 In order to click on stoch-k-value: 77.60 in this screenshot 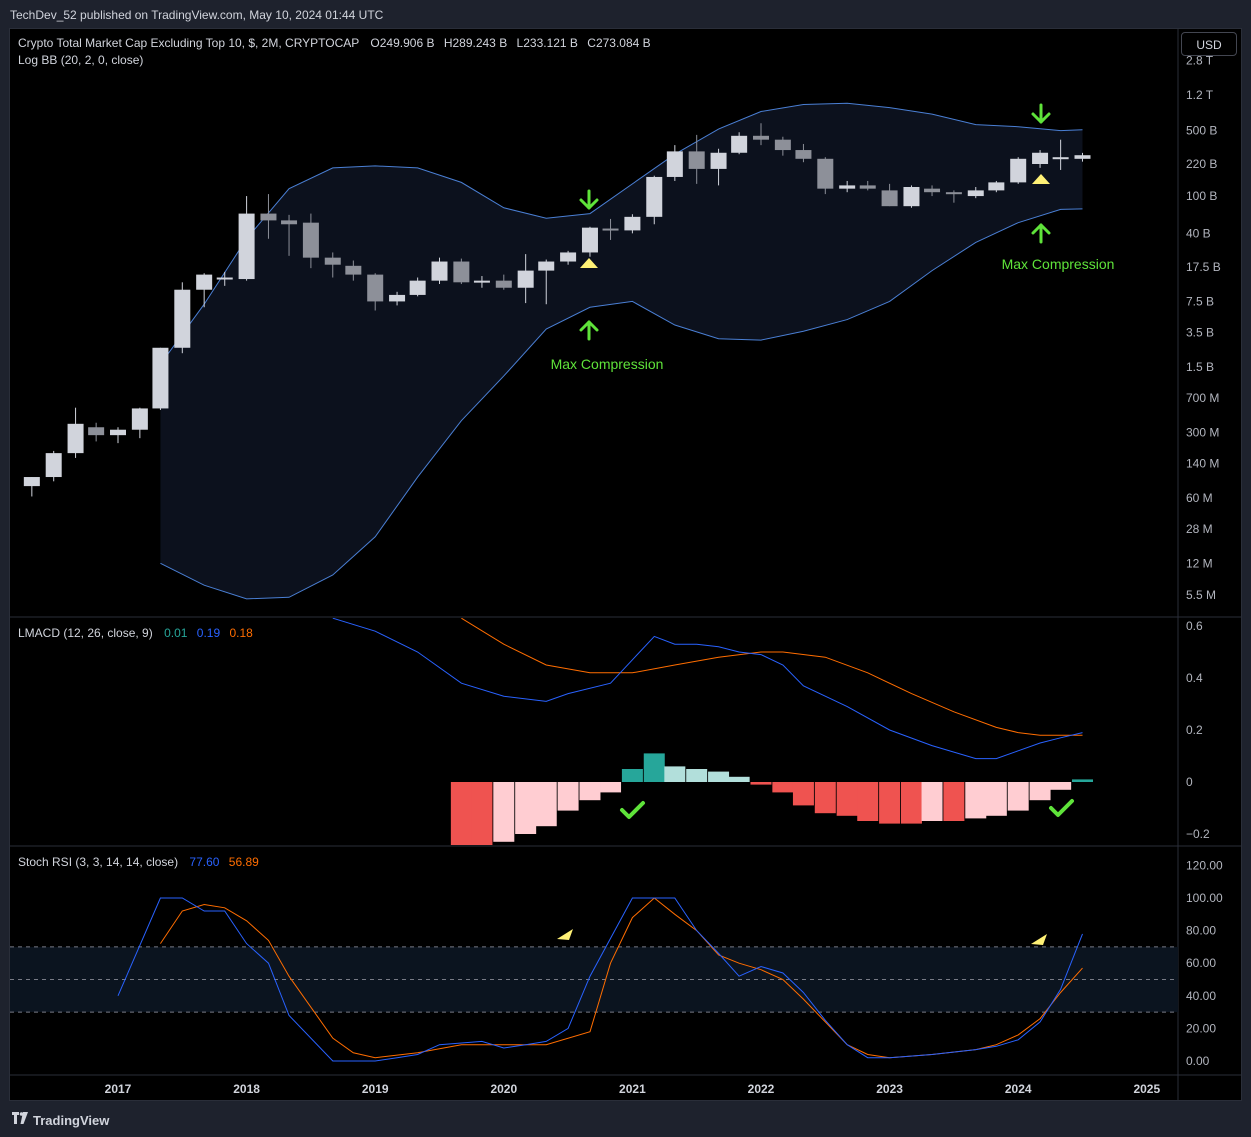, I will do `click(204, 862)`.